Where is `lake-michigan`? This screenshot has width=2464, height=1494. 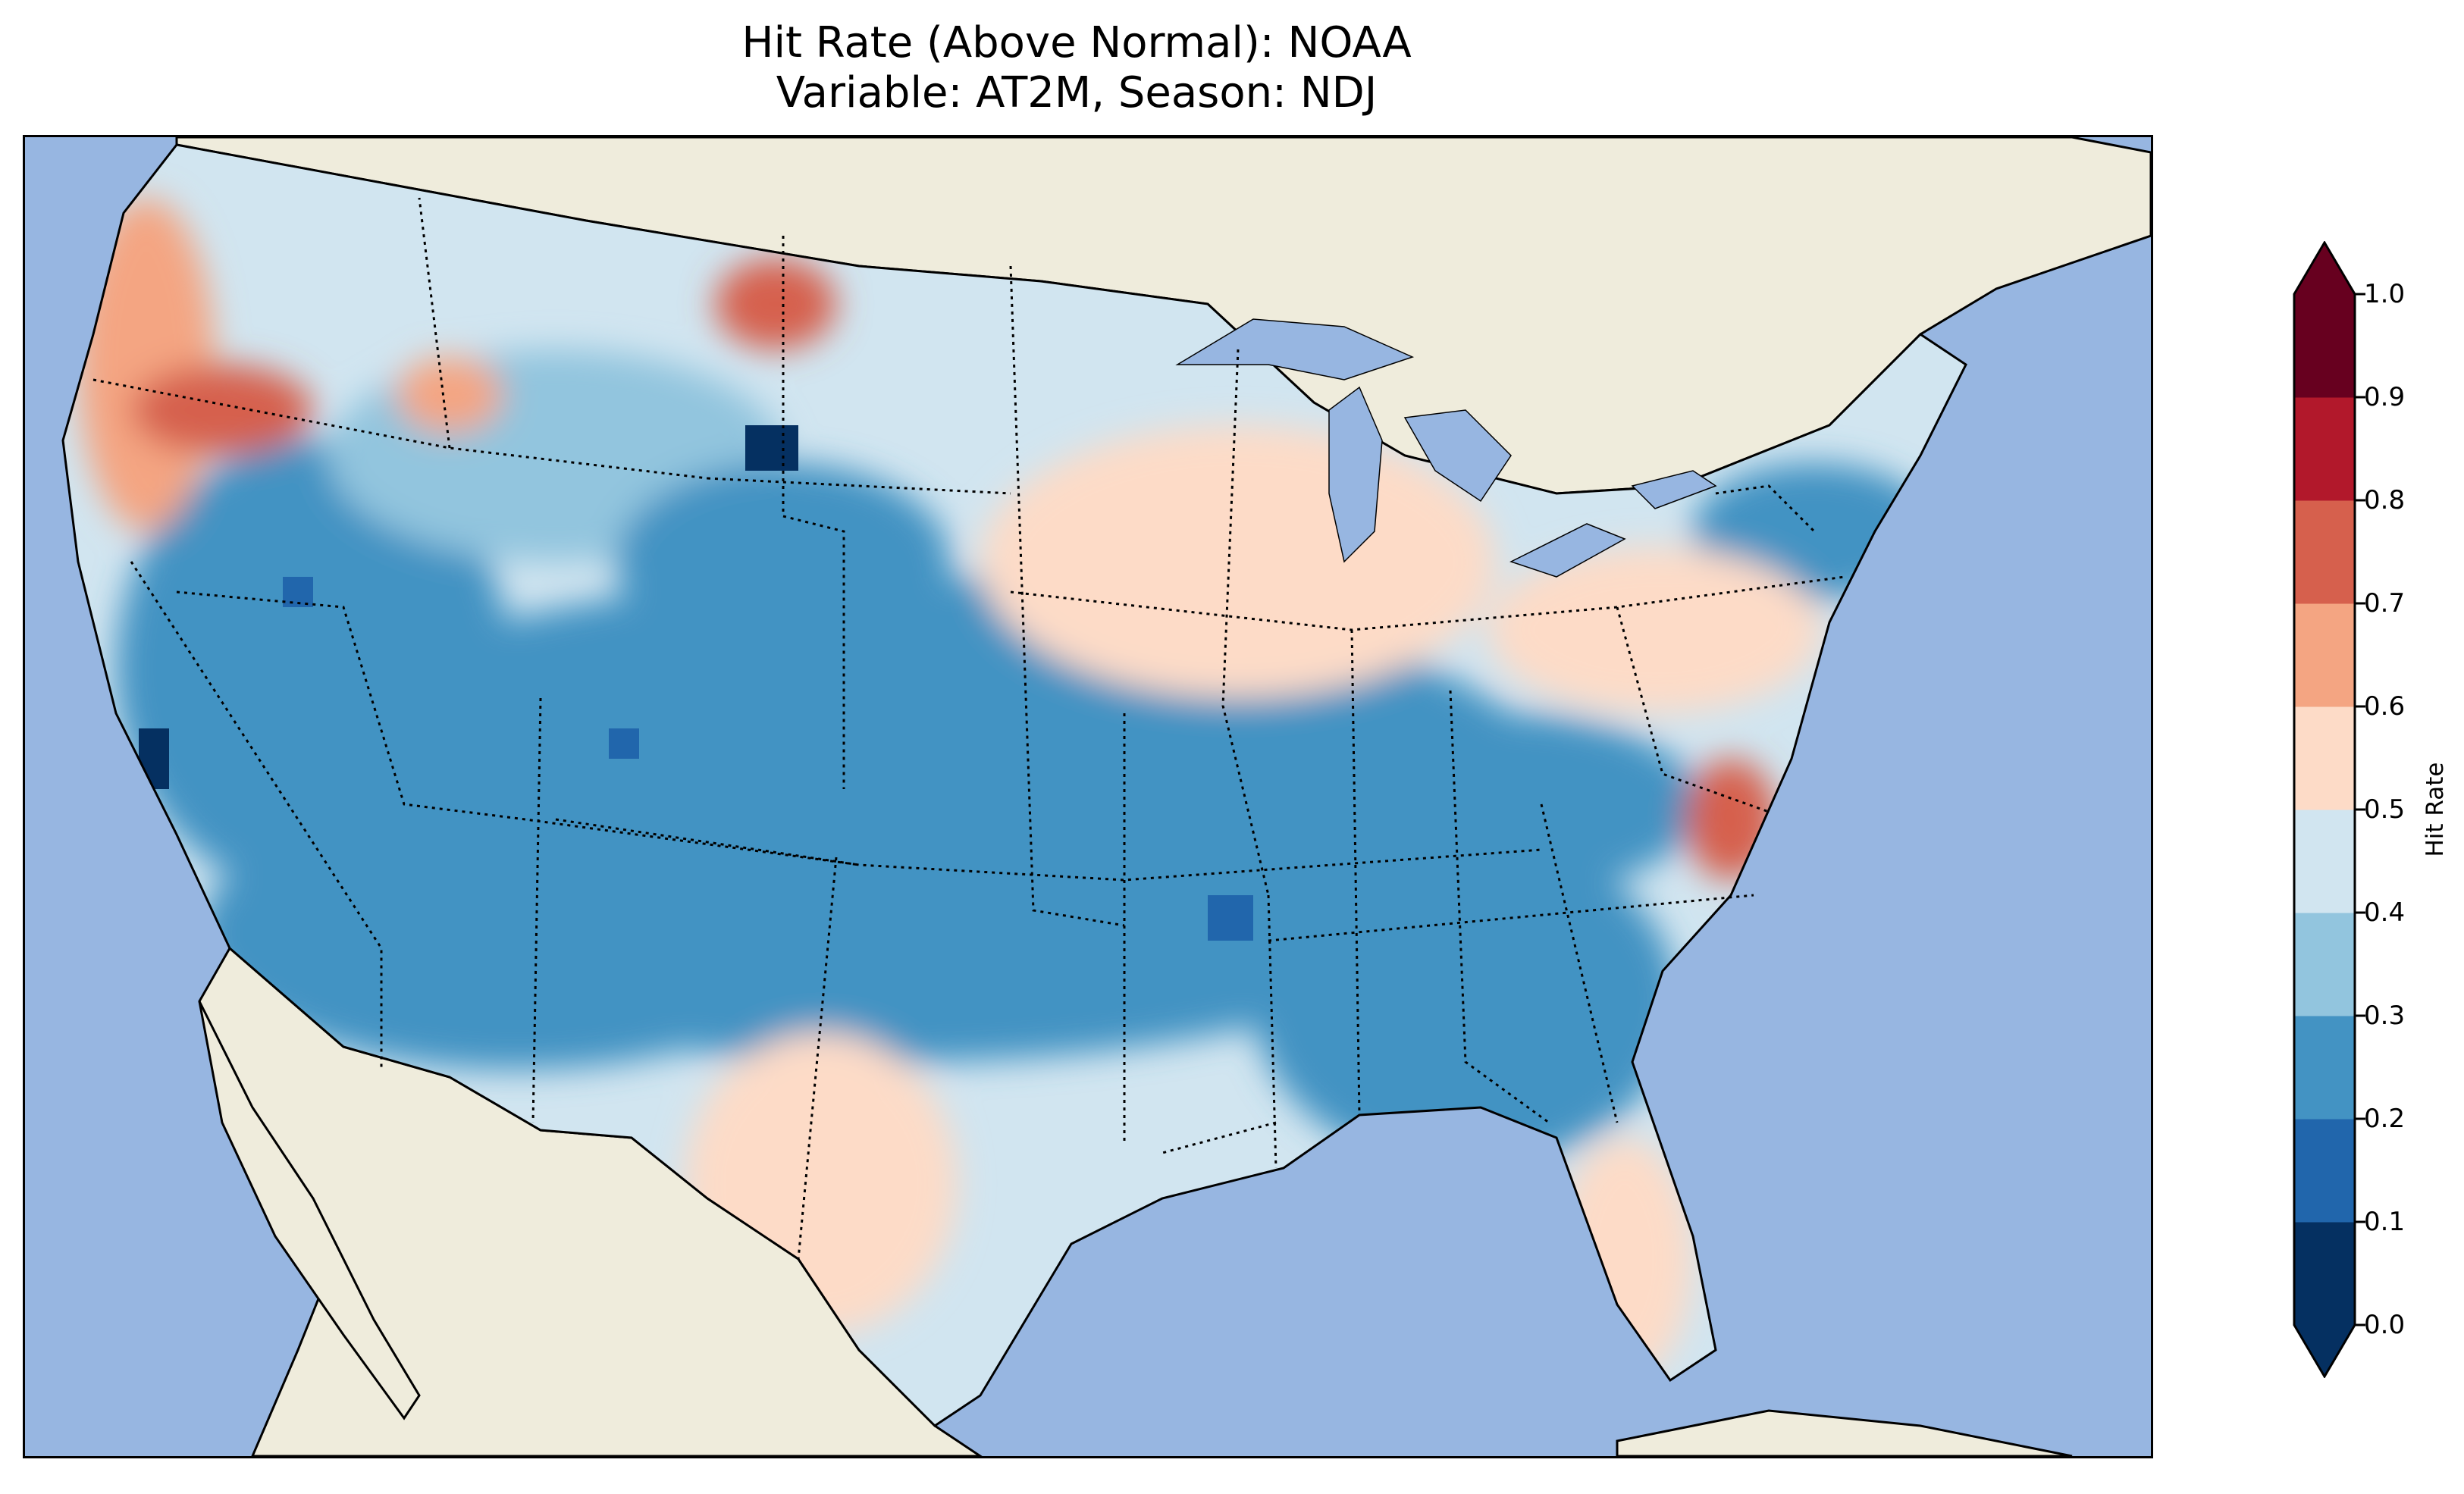 lake-michigan is located at coordinates (1355, 474).